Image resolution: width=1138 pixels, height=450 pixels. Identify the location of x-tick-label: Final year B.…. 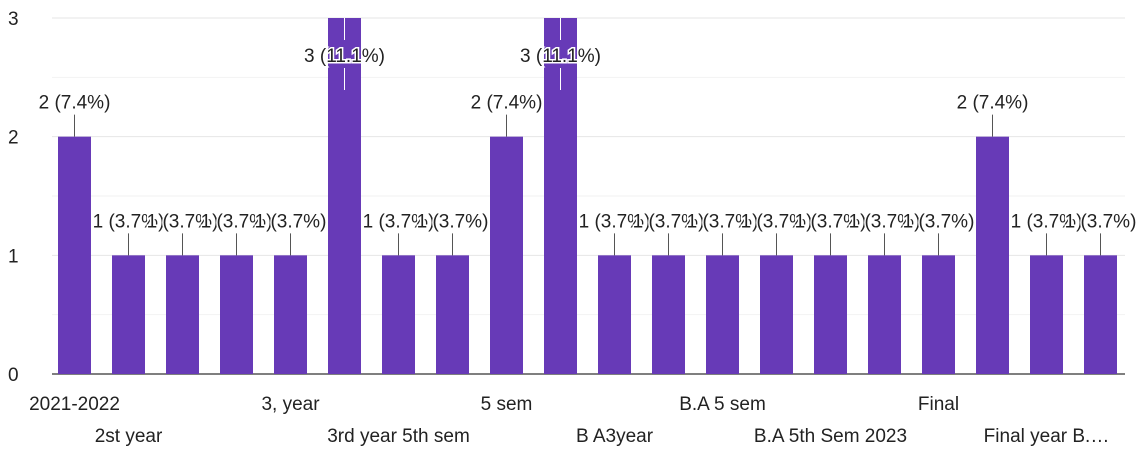
(1047, 436).